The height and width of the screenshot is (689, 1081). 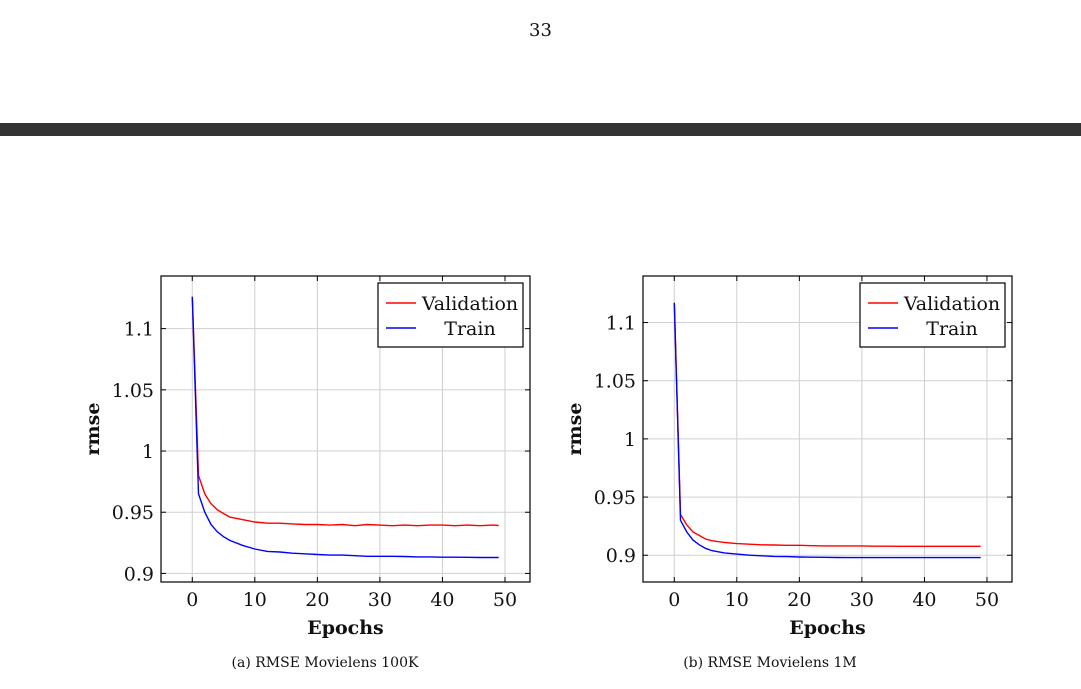 What do you see at coordinates (540, 129) in the screenshot?
I see `page-separator-bar` at bounding box center [540, 129].